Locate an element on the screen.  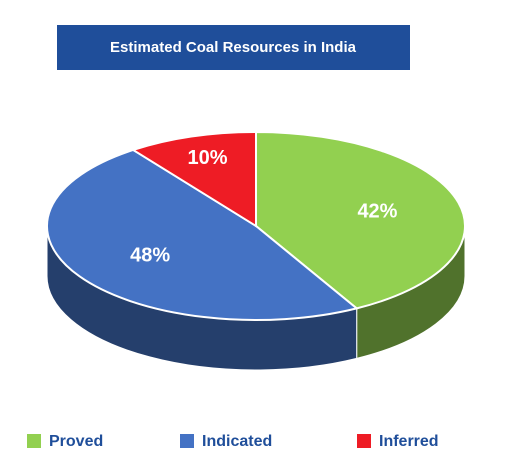
title-box is located at coordinates (233, 47).